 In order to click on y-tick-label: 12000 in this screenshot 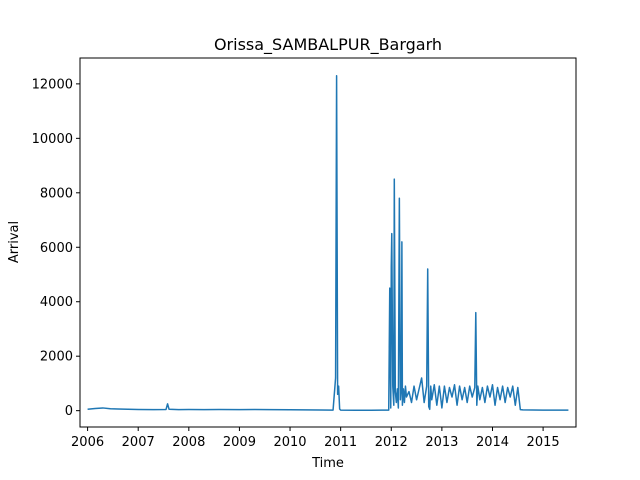, I will do `click(52, 84)`.